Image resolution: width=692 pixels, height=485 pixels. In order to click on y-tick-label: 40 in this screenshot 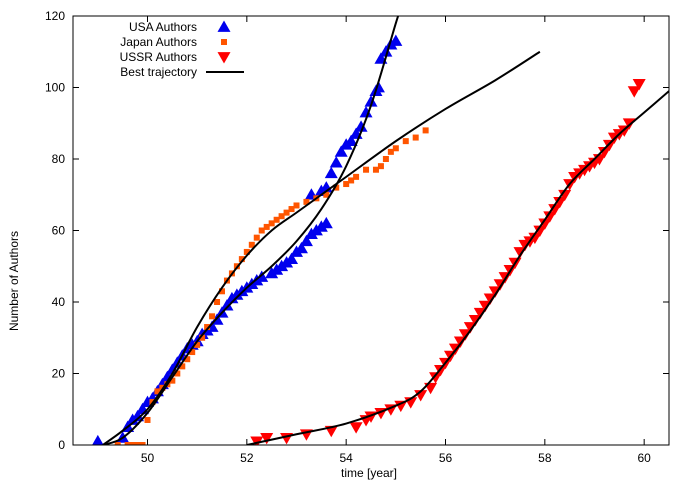, I will do `click(59, 302)`.